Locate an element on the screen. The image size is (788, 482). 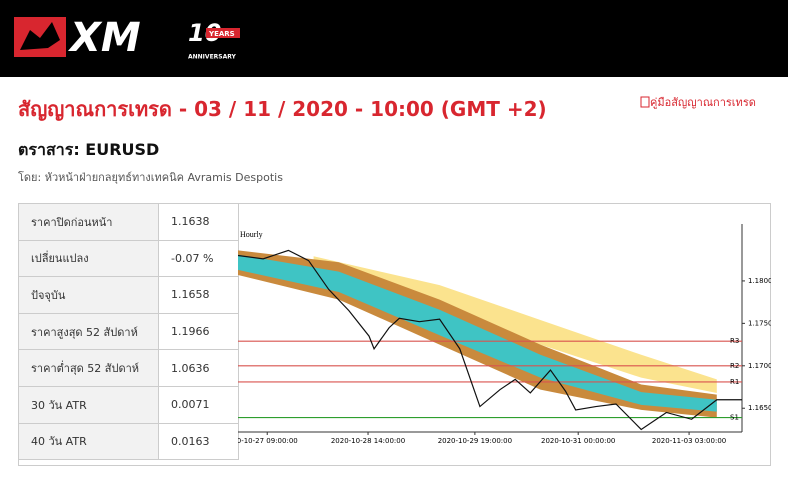
y-tick-label: 1.1750 is located at coordinates (759, 323).